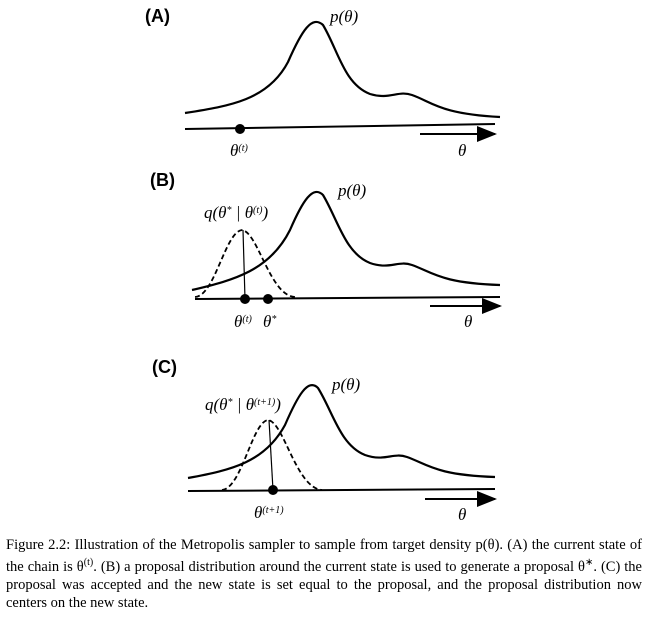 The image size is (648, 620). What do you see at coordinates (589, 562) in the screenshot?
I see `superscript: ∗` at bounding box center [589, 562].